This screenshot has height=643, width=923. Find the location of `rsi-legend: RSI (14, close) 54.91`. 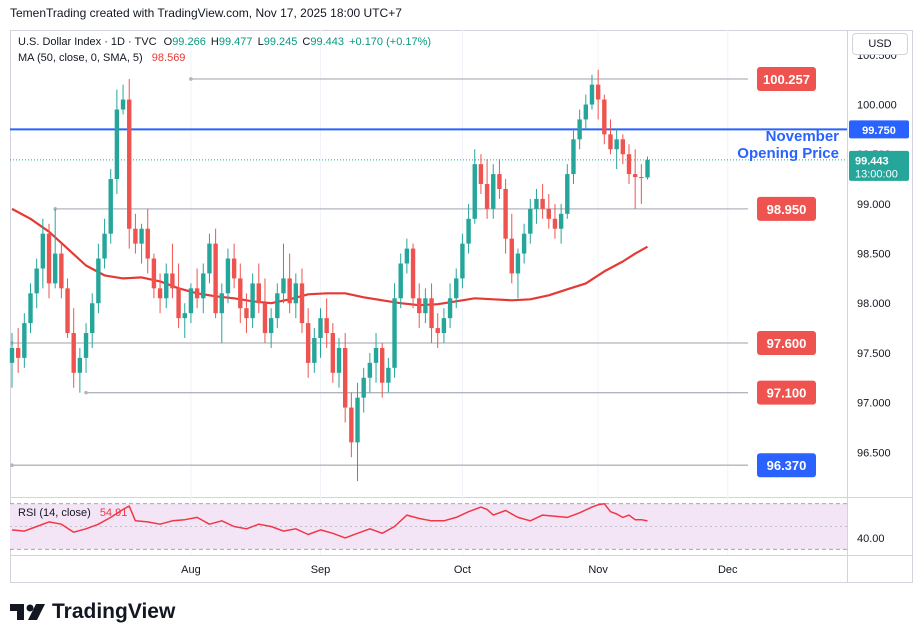

rsi-legend: RSI (14, close) 54.91 is located at coordinates (73, 513).